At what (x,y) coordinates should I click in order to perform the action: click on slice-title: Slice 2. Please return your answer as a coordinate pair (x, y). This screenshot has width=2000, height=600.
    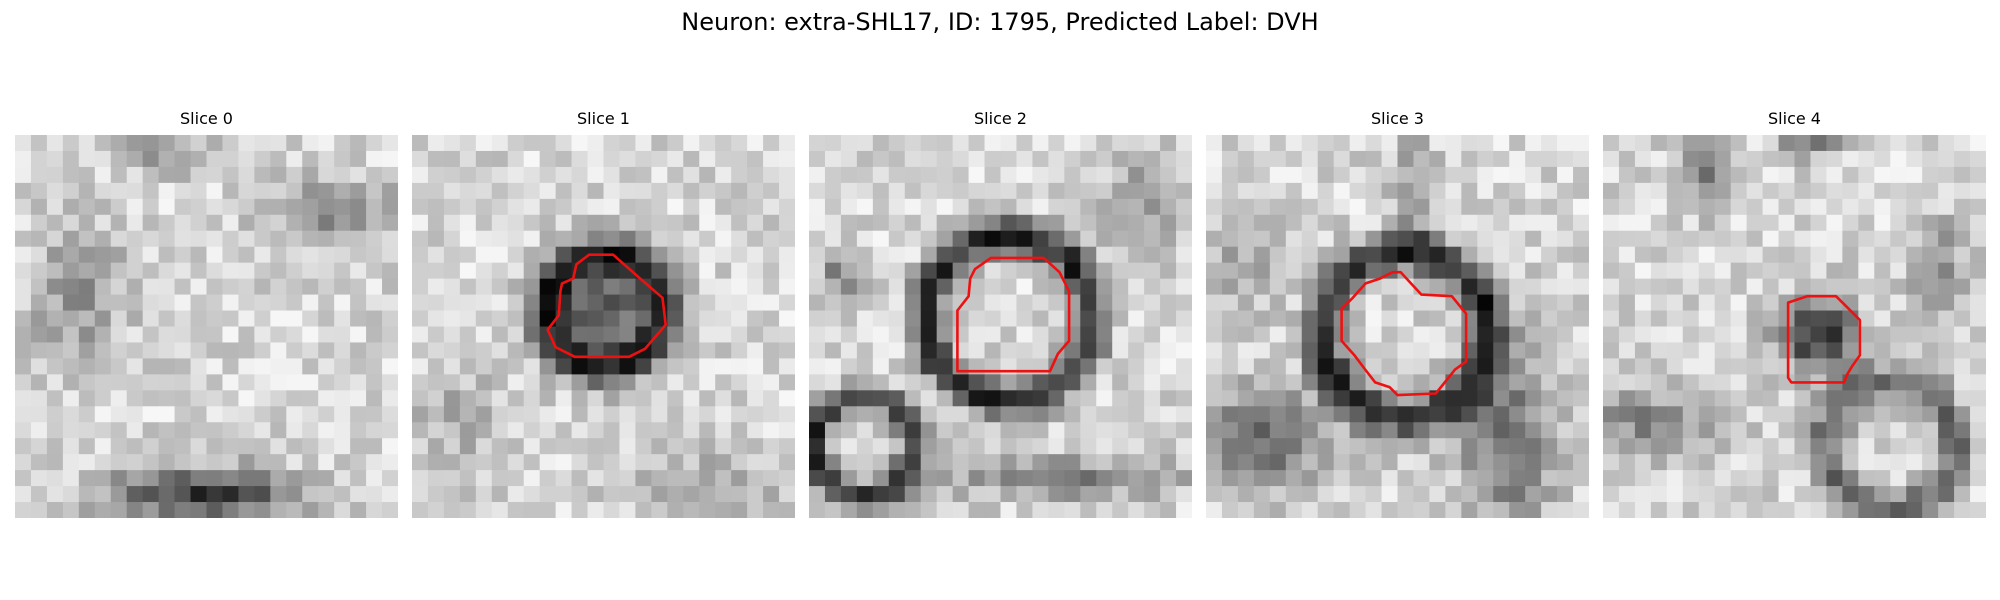
    Looking at the image, I should click on (1000, 118).